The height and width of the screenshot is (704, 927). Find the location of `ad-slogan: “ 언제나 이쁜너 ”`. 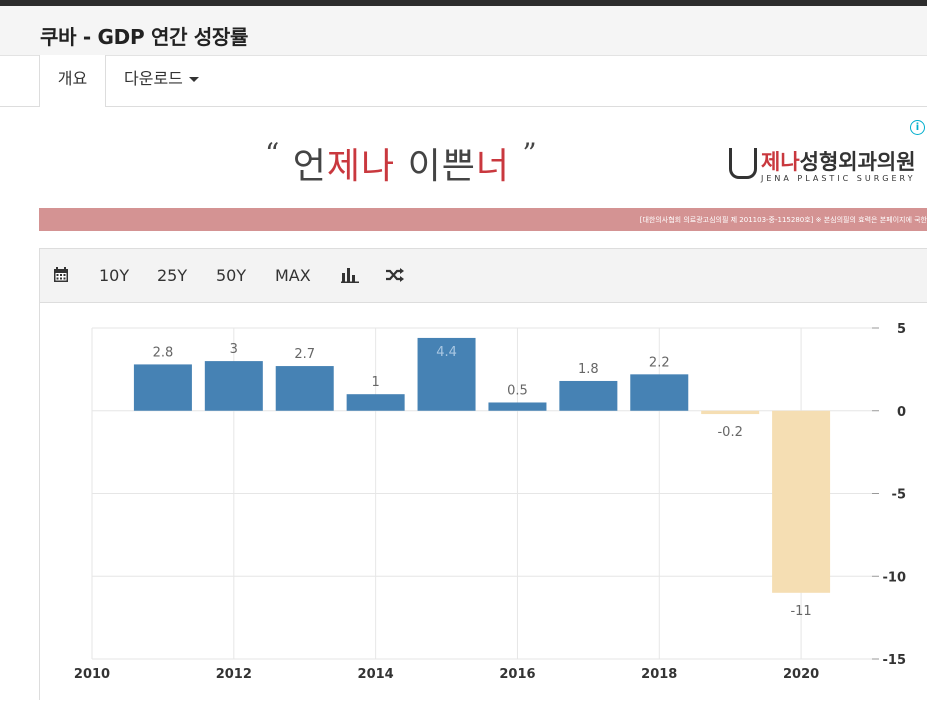

ad-slogan: “ 언제나 이쁜너 ” is located at coordinates (401, 162).